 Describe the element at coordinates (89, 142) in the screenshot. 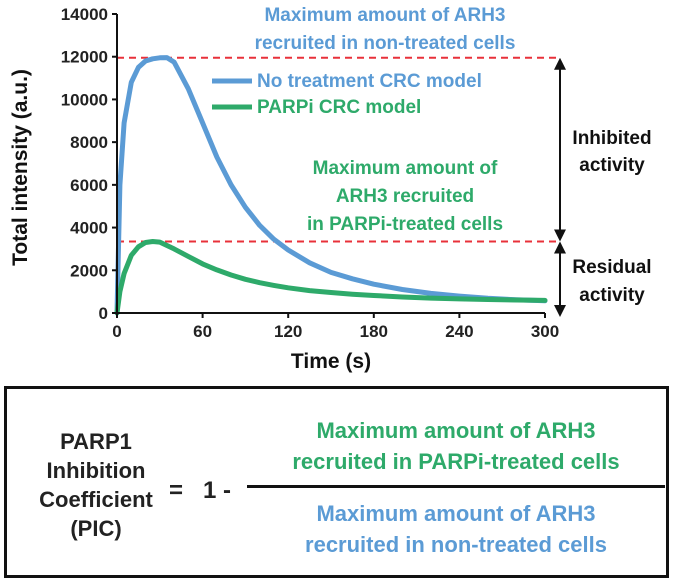

I see `y-tick-label: 8000` at that location.